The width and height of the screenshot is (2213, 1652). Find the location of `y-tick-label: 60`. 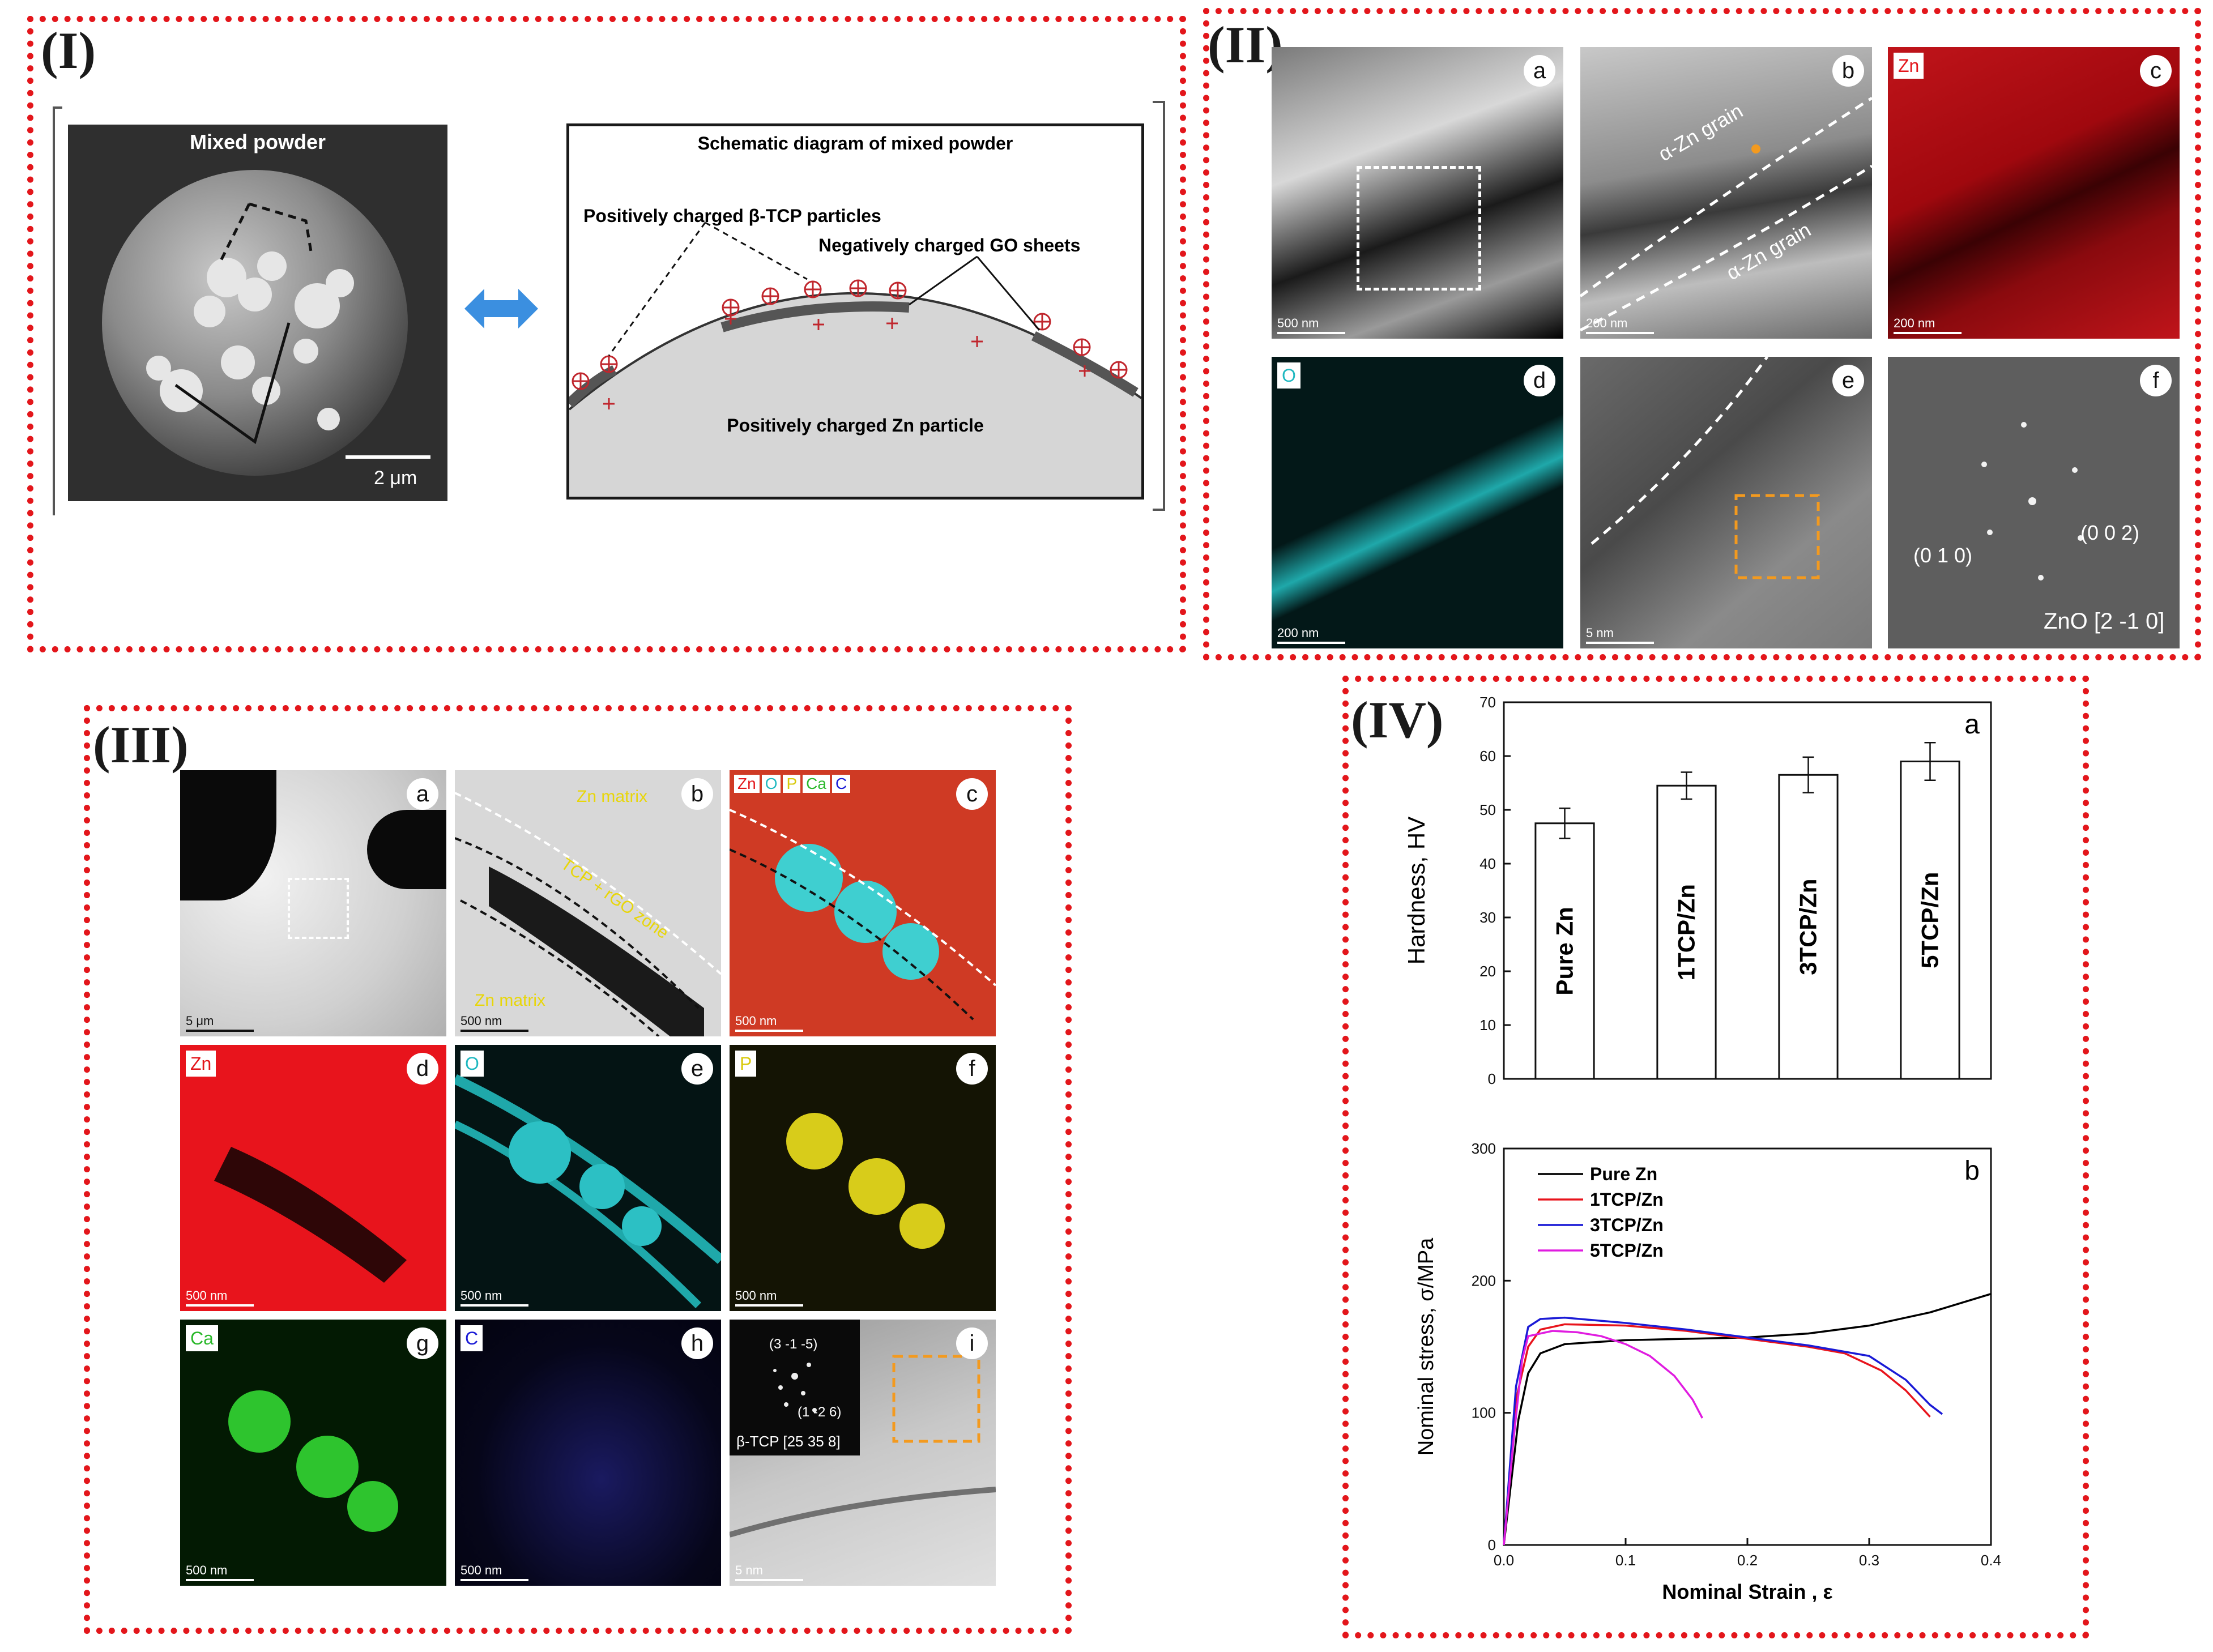

y-tick-label: 60 is located at coordinates (1487, 757).